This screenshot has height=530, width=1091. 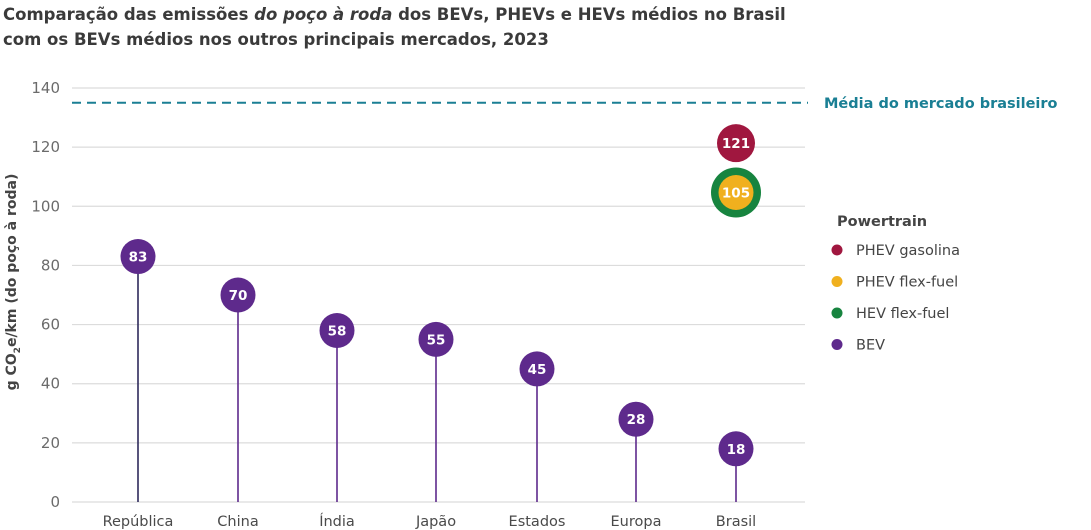 I want to click on legend-item-label: BEV, so click(x=870, y=346).